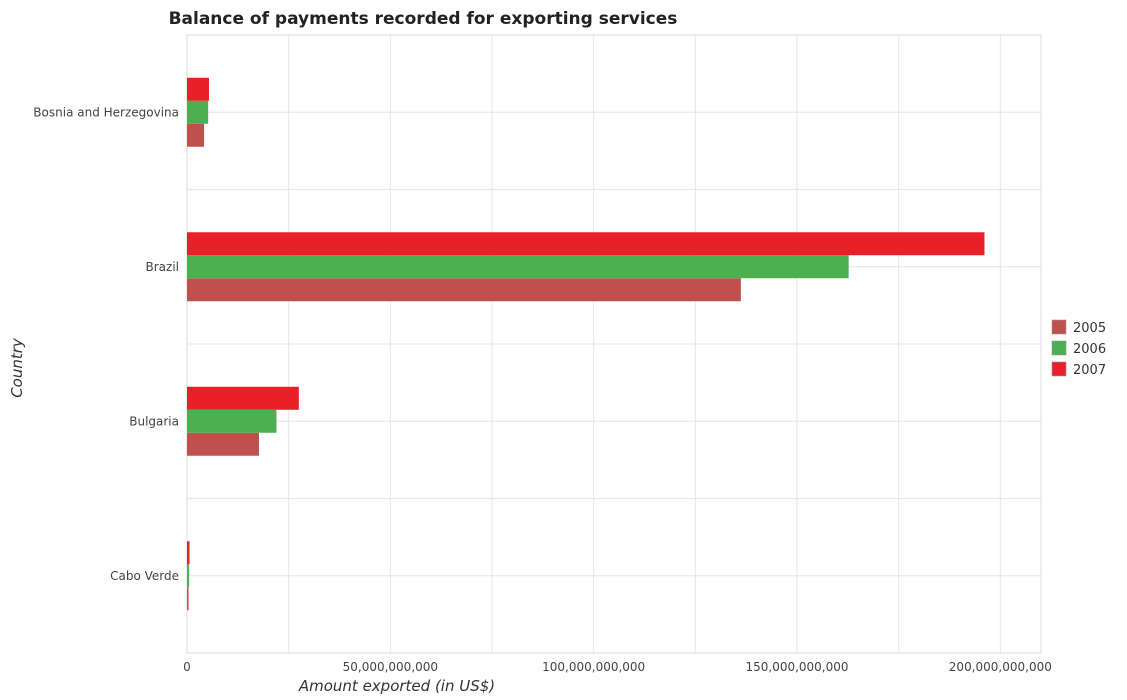 Image resolution: width=1127 pixels, height=700 pixels. Describe the element at coordinates (1089, 370) in the screenshot. I see `legend-label-2007: 2007` at that location.